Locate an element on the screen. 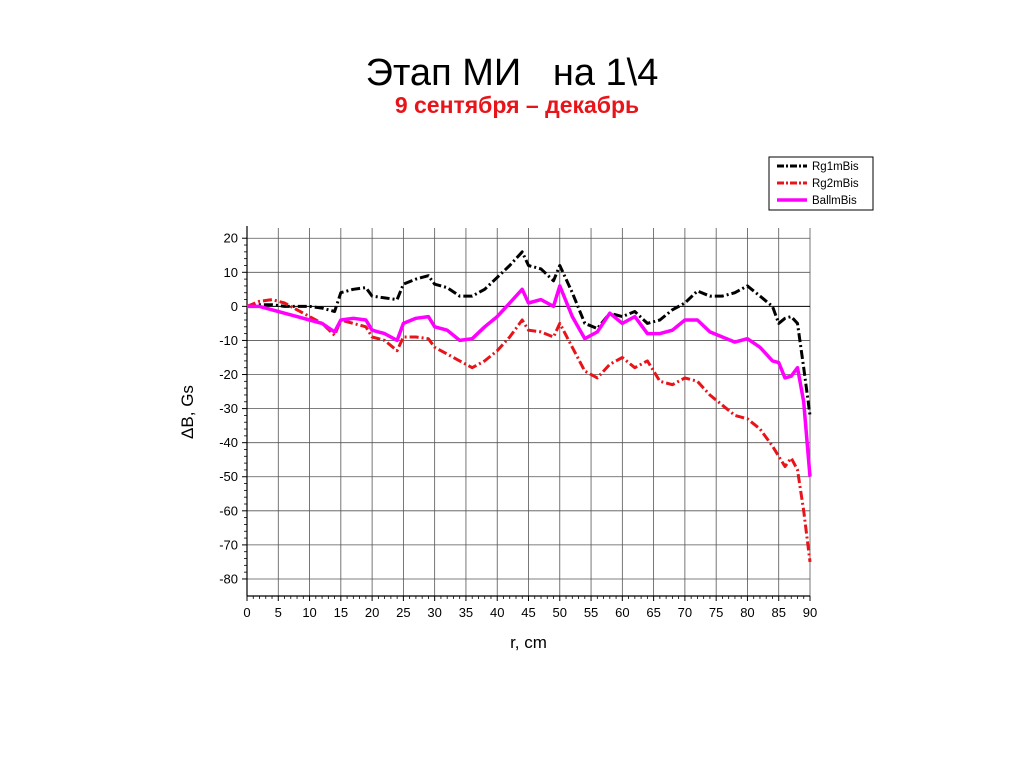  y-tick-label: -40 is located at coordinates (228, 442).